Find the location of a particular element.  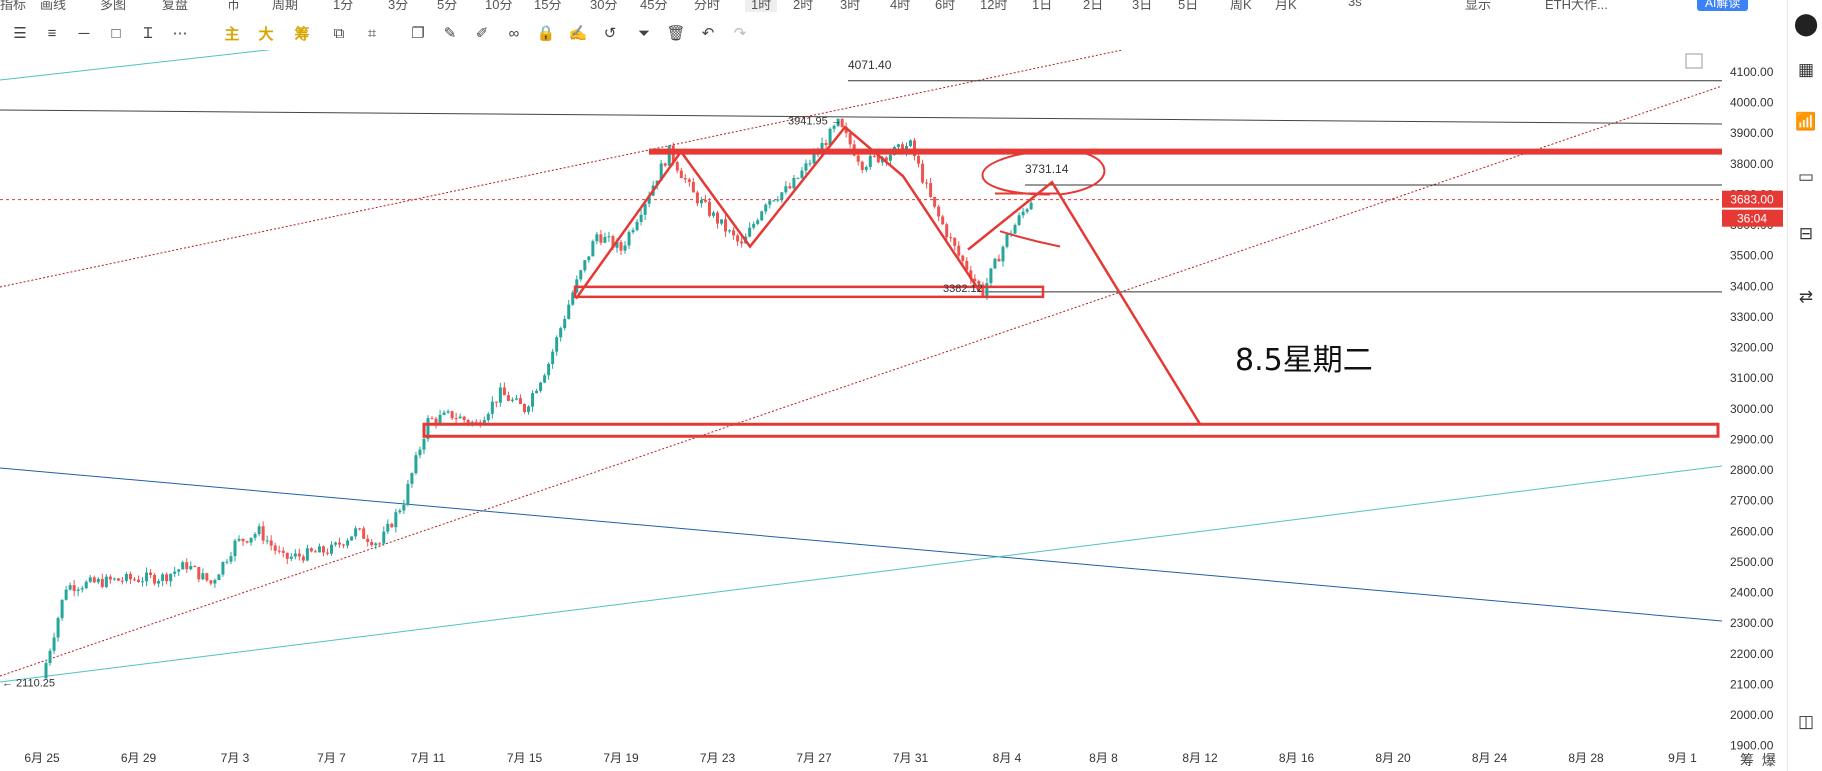

timeframe-item: 15分 is located at coordinates (548, 6).